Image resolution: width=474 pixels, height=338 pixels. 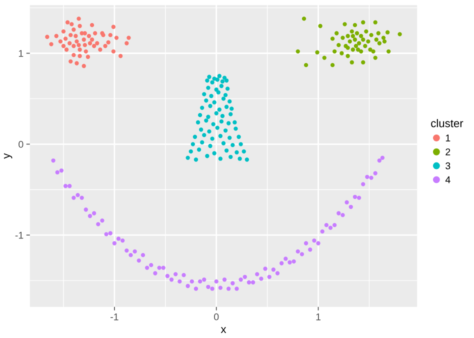 What do you see at coordinates (448, 166) in the screenshot?
I see `legend-label: 3` at bounding box center [448, 166].